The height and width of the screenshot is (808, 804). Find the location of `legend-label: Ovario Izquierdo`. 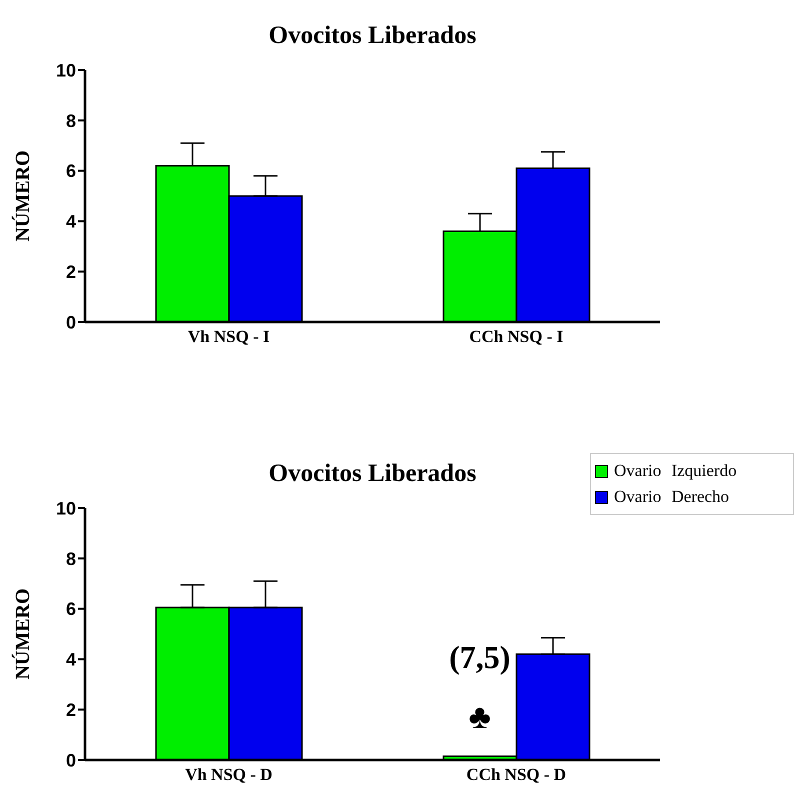

legend-label: Ovario Izquierdo is located at coordinates (675, 471).